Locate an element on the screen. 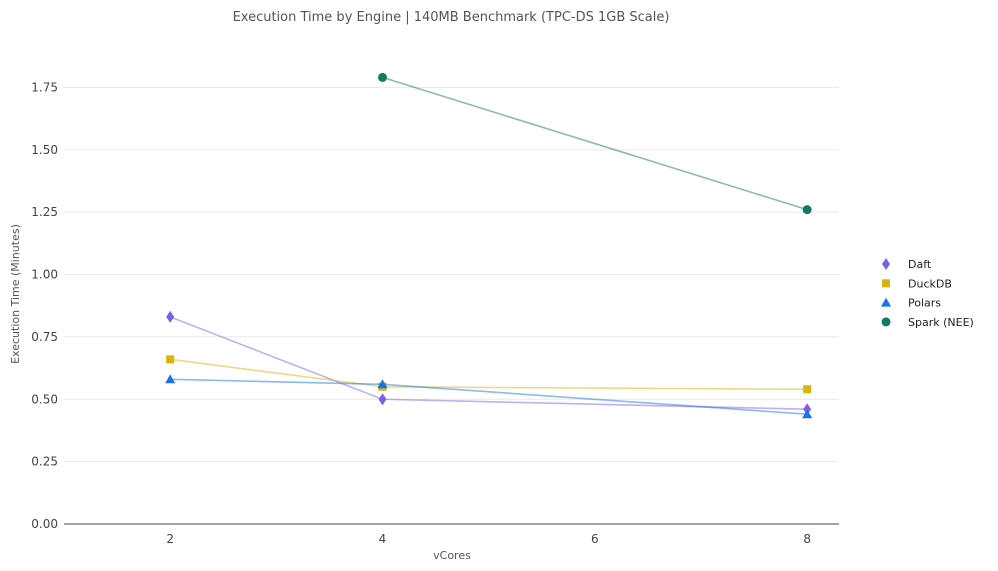 This screenshot has width=998, height=571. legend-marker-duckdb is located at coordinates (886, 283).